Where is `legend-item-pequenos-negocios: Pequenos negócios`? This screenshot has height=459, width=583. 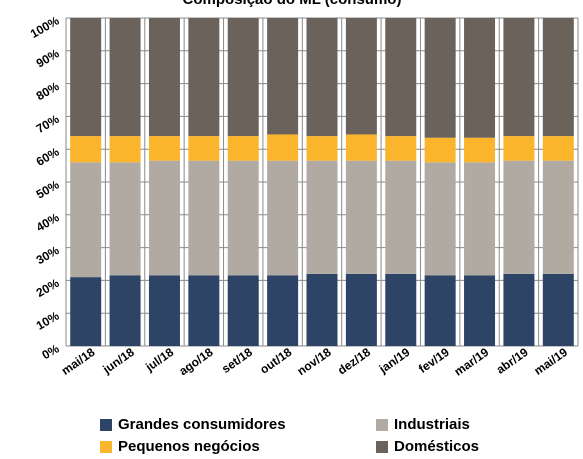 legend-item-pequenos-negocios: Pequenos negócios is located at coordinates (180, 446).